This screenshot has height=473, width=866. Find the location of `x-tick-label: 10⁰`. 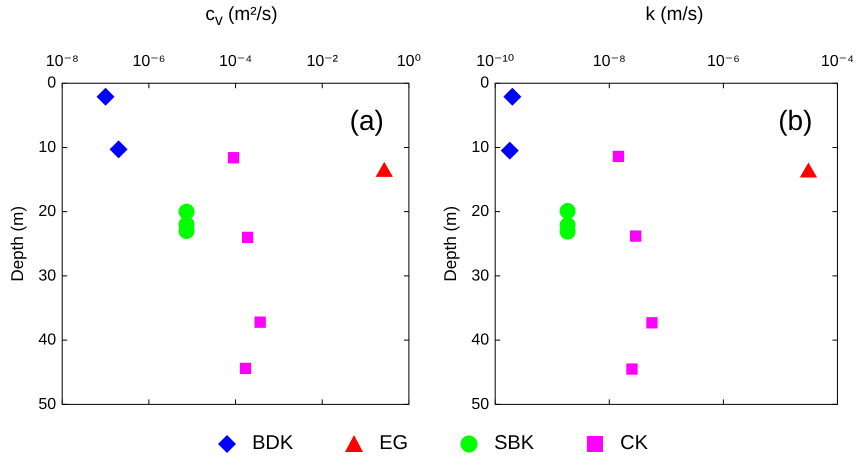

x-tick-label: 10⁰ is located at coordinates (409, 61).